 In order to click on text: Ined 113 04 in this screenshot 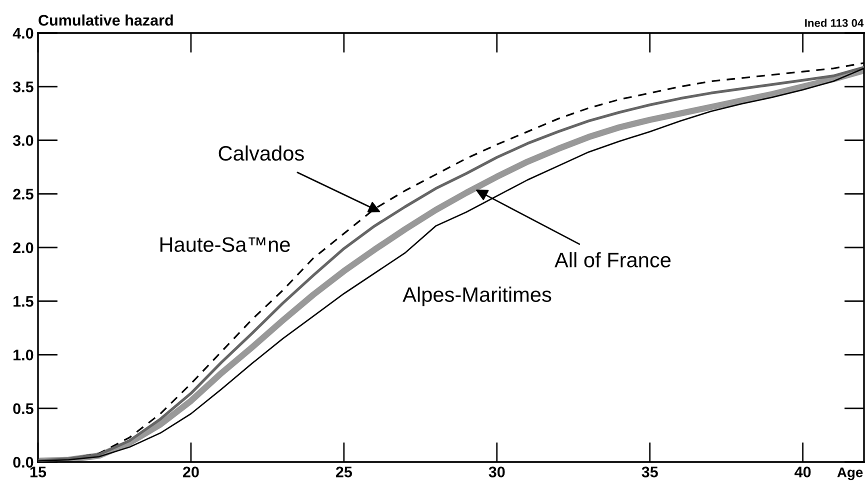, I will do `click(834, 22)`.